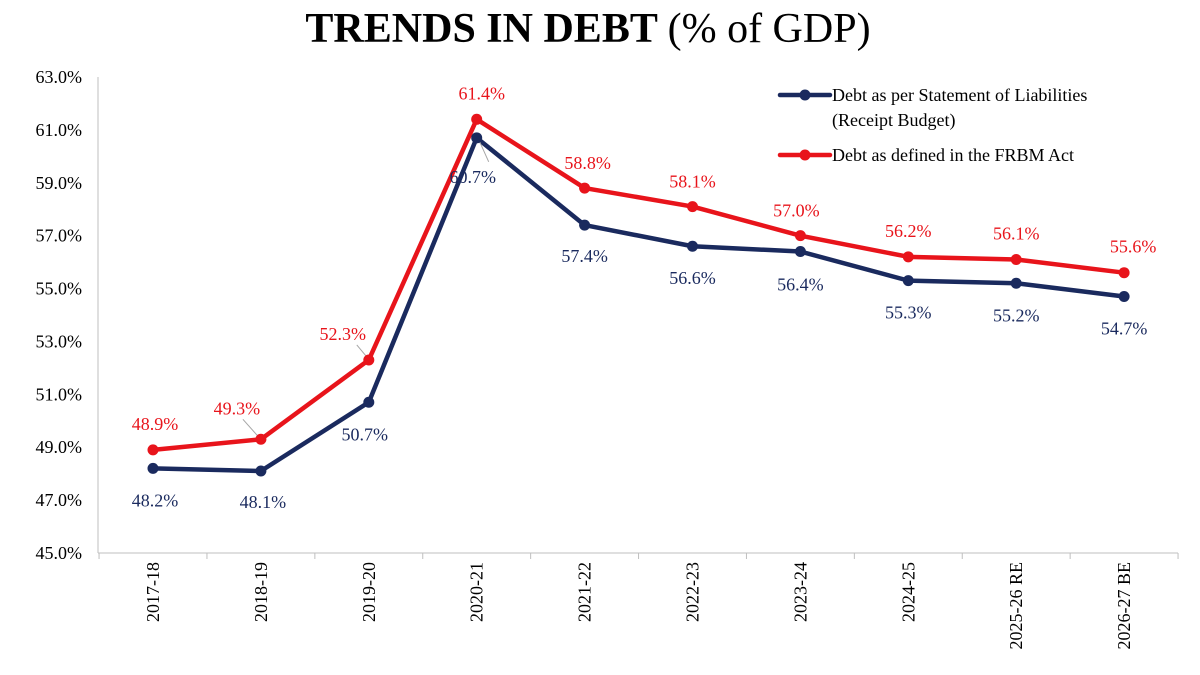 The width and height of the screenshot is (1200, 675). Describe the element at coordinates (261, 592) in the screenshot. I see `x-tick-label: 2018-19` at that location.